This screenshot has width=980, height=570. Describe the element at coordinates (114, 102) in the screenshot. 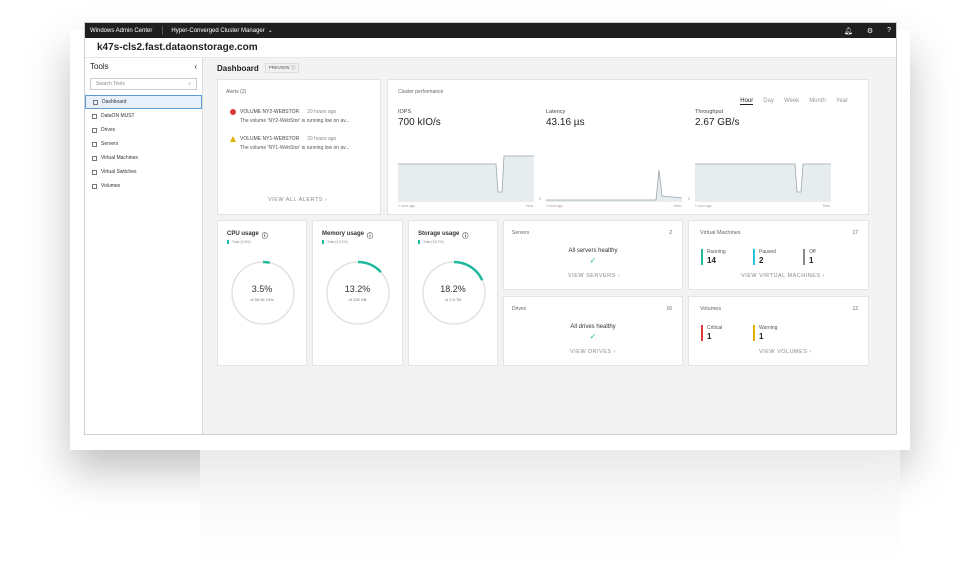

I see `sidebar-item-label: Dashboard` at that location.